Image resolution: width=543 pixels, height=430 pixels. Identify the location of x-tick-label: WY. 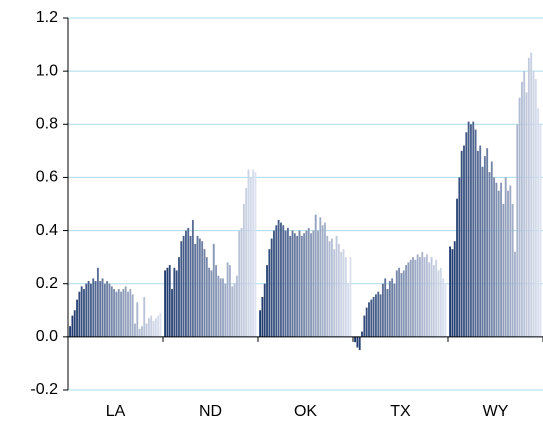
(496, 411).